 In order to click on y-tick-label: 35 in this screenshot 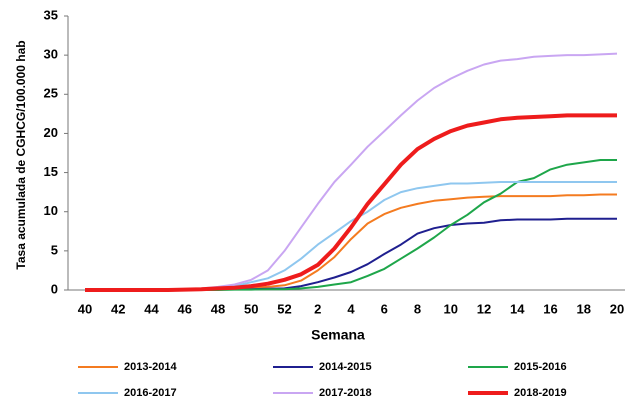, I will do `click(51, 14)`.